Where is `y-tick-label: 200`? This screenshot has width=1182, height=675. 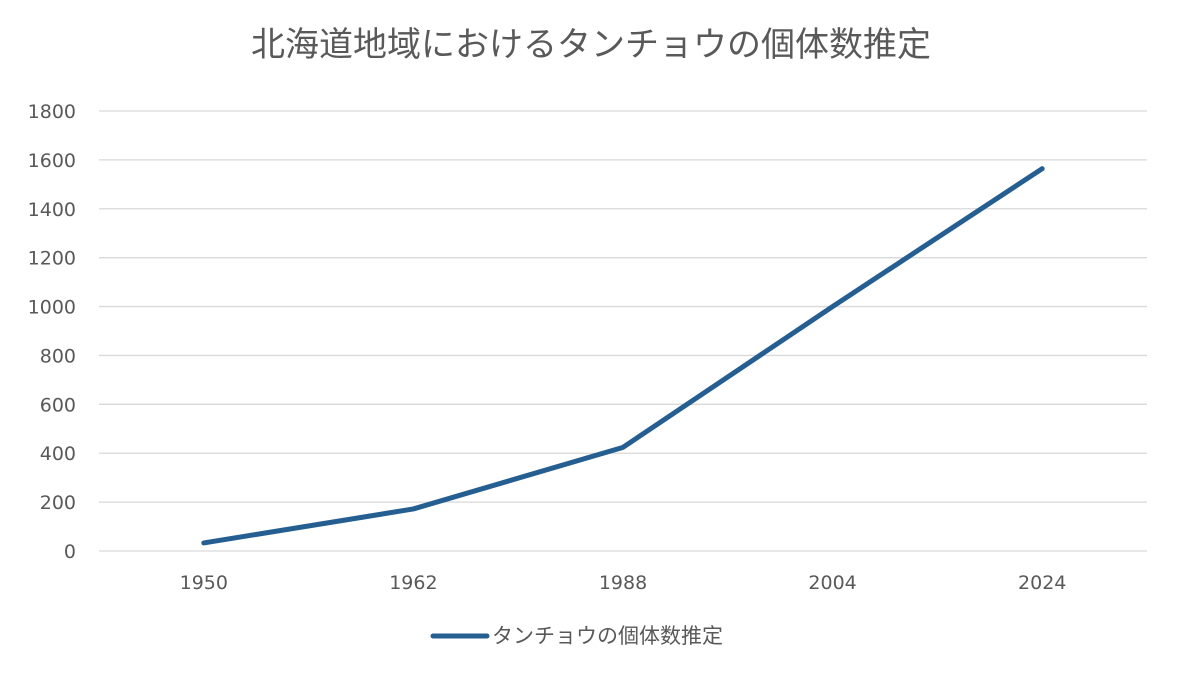
y-tick-label: 200 is located at coordinates (58, 503).